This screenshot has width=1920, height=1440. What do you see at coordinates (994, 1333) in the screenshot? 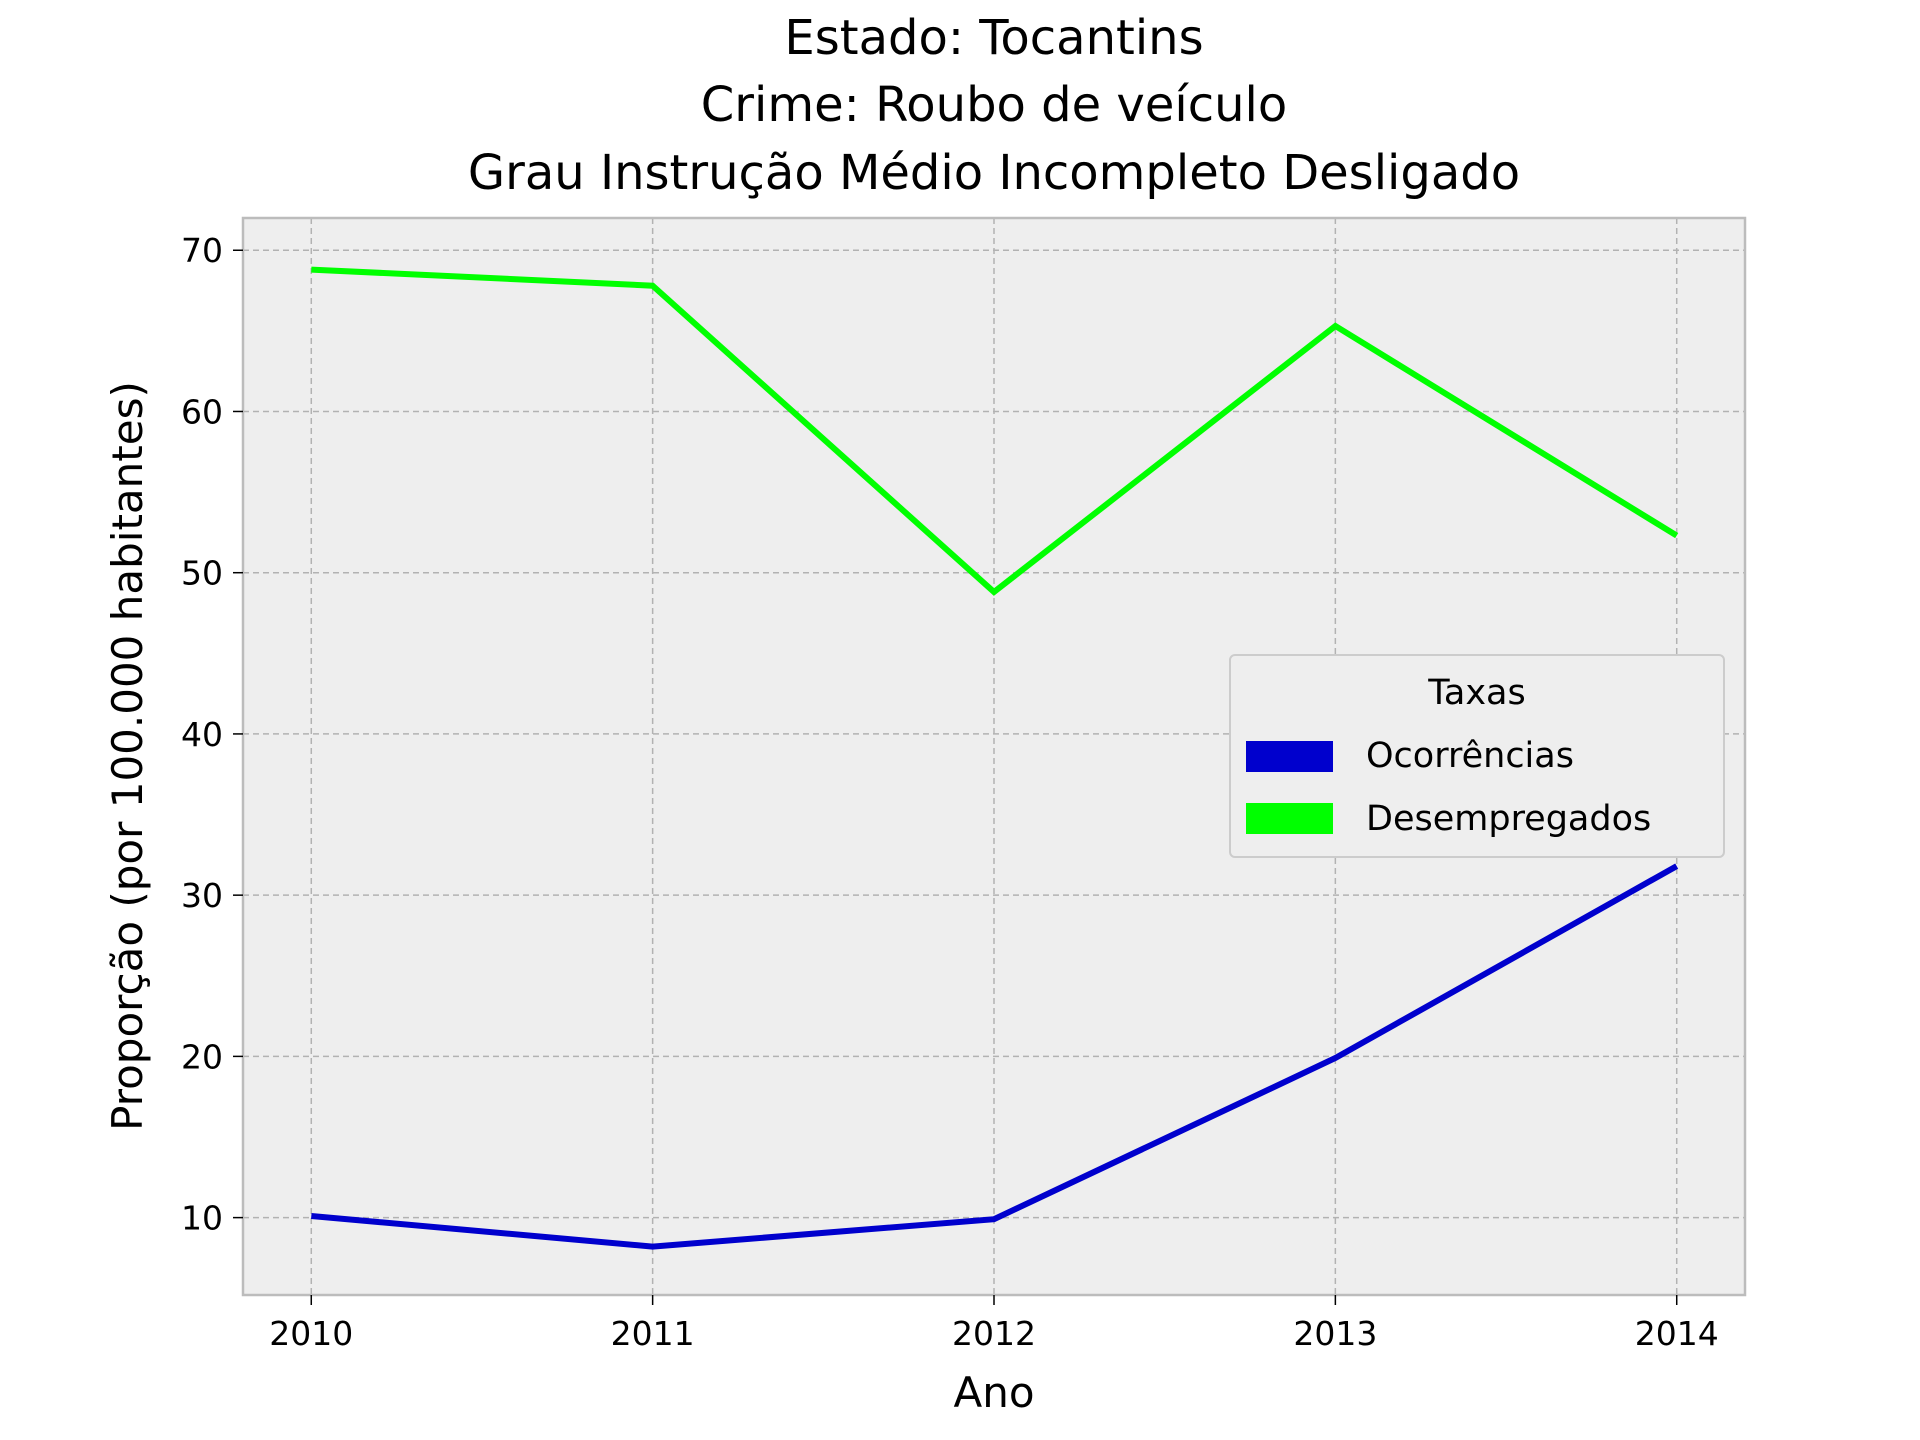
I see `x-tick-label: 2012` at bounding box center [994, 1333].